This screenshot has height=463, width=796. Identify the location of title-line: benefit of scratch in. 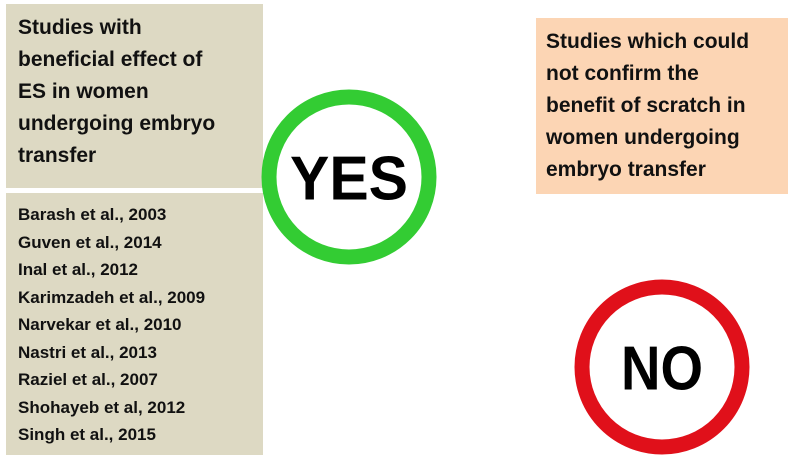
(646, 105).